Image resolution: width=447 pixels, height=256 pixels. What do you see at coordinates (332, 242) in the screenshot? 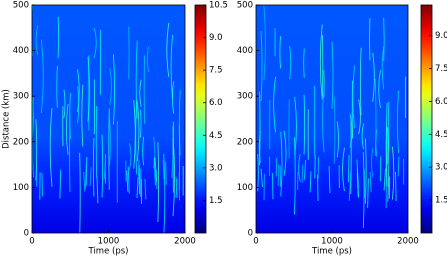
I see `x-tick-label: 1000` at bounding box center [332, 242].